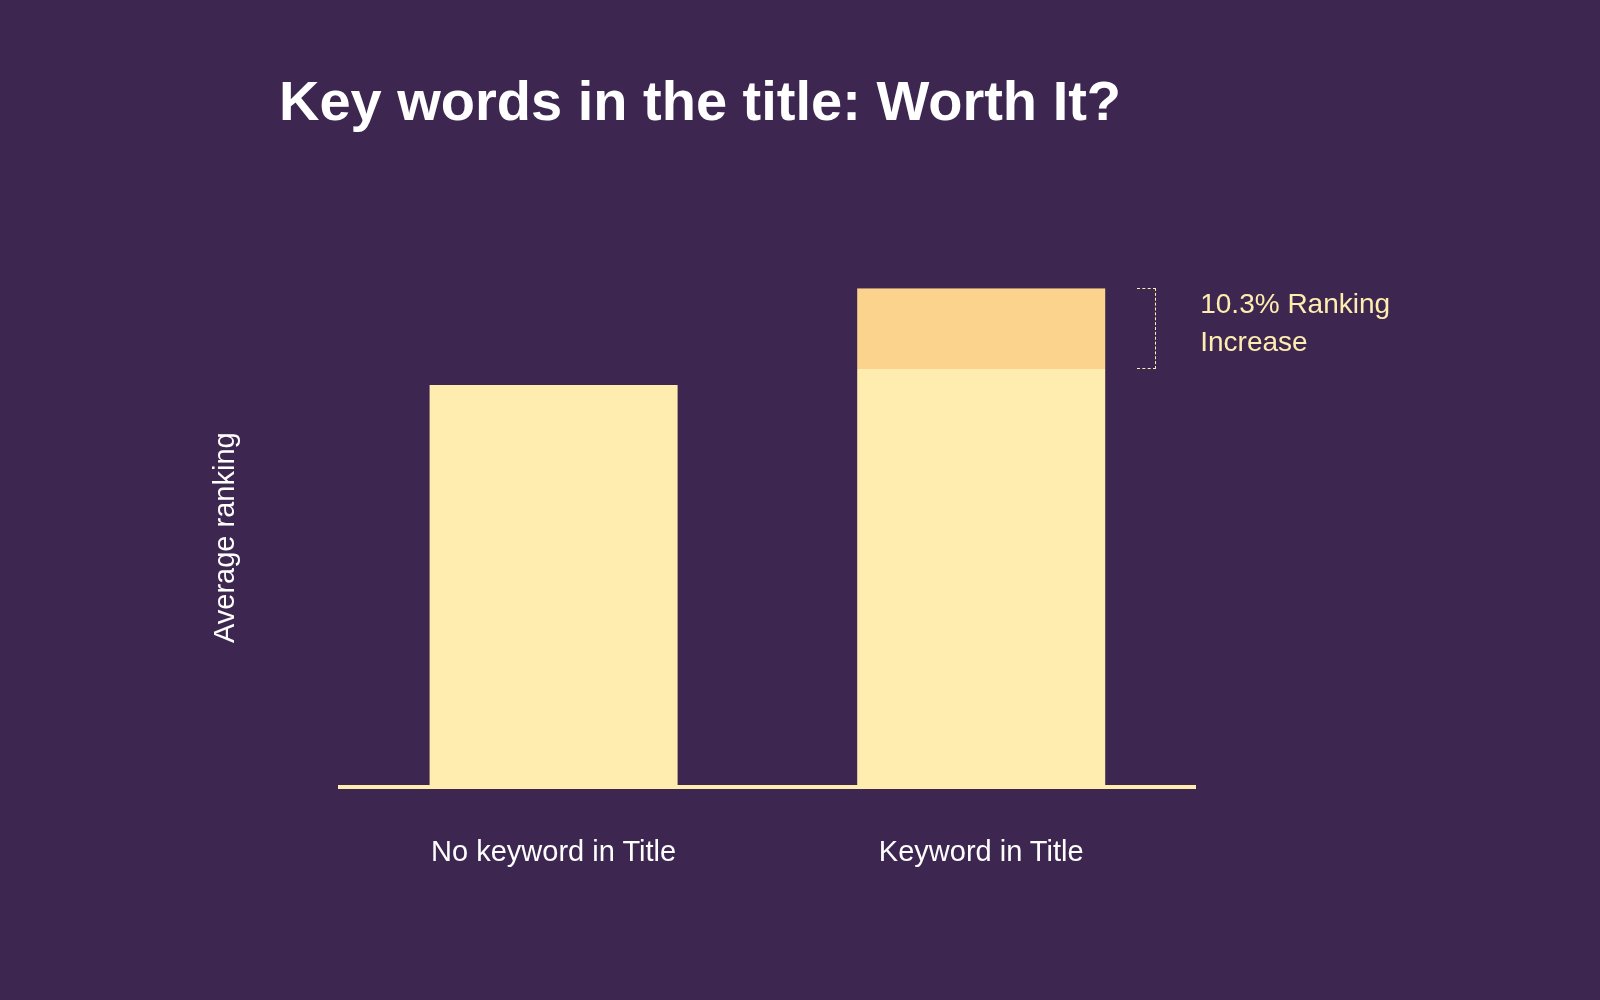 The width and height of the screenshot is (1600, 1000). I want to click on x-tick-label: No keyword in Title, so click(554, 850).